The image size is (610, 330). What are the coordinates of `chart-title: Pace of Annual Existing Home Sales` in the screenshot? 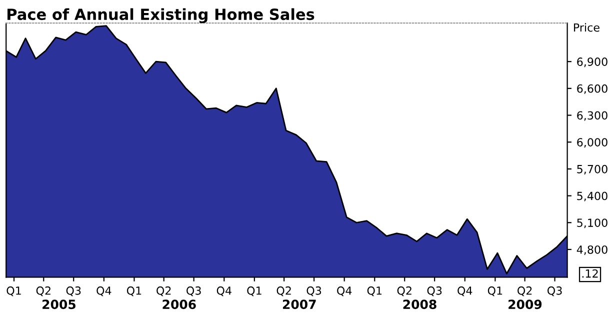 It's located at (161, 16).